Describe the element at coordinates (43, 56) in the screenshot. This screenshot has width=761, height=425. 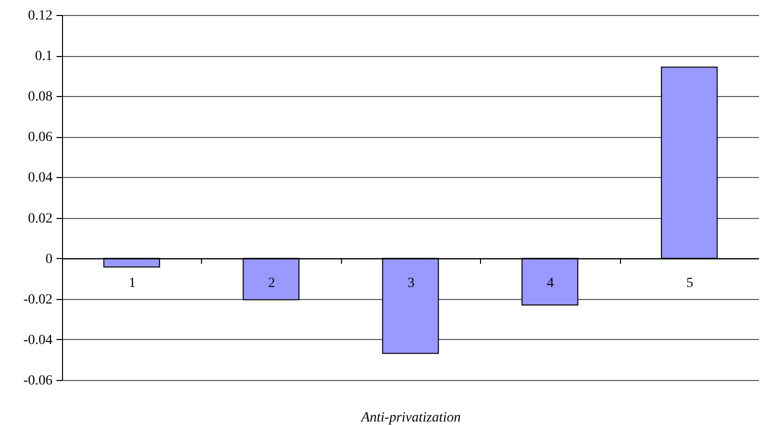
I see `y-tick-label: 0.1` at that location.